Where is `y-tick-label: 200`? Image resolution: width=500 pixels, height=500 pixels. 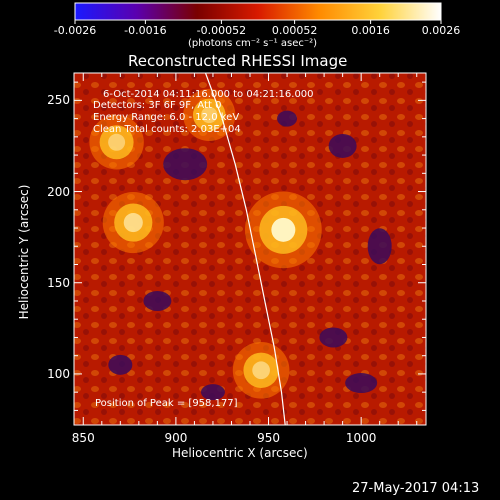
y-tick-label: 200 is located at coordinates (58, 191).